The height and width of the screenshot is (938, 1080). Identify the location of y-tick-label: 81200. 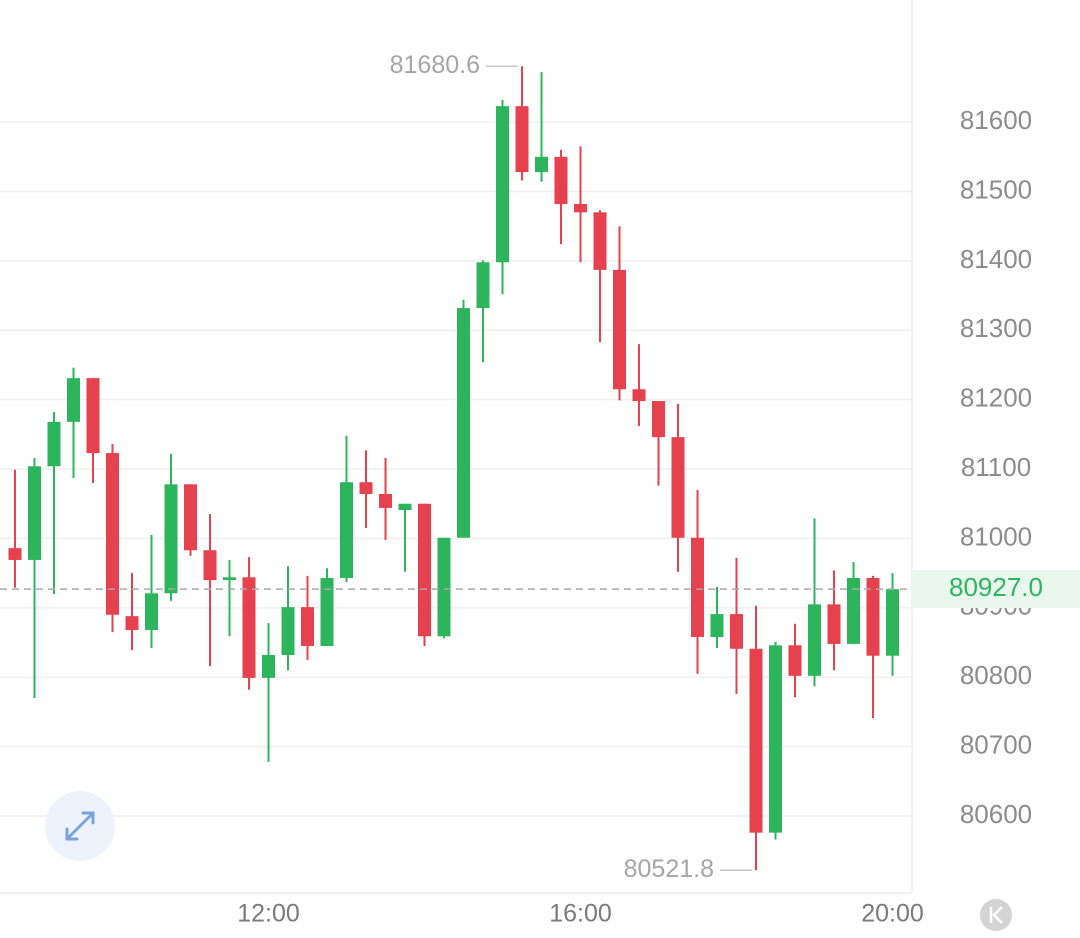
(996, 398).